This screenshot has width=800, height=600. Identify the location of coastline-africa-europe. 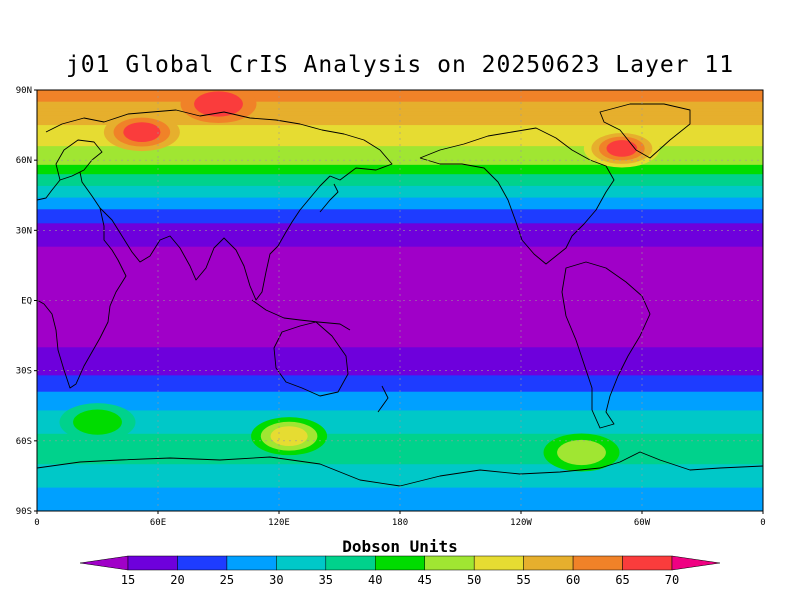
(82, 280).